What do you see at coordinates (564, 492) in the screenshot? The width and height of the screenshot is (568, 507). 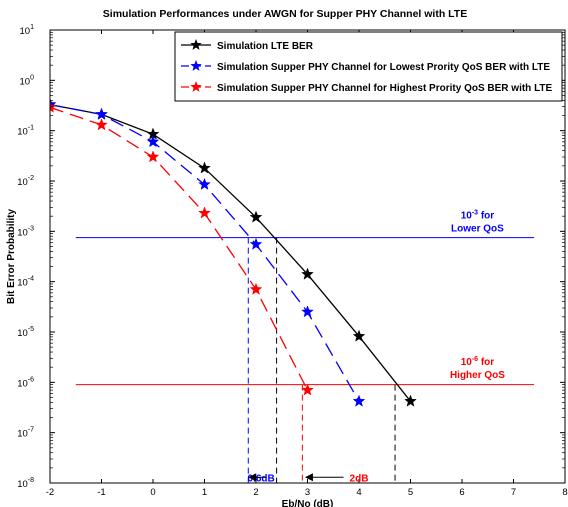 I see `x-tick-label: 8` at bounding box center [564, 492].